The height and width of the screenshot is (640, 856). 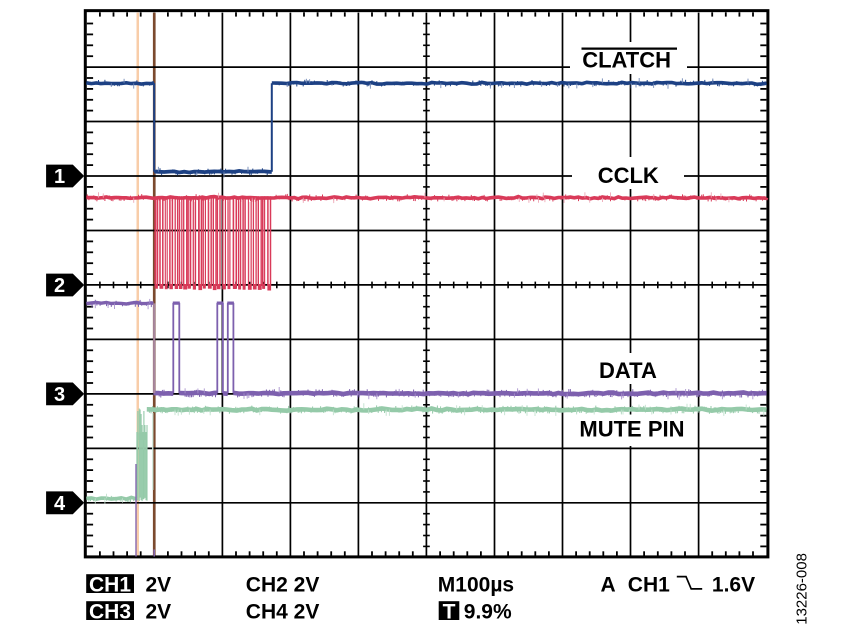 I want to click on svg-text: 9.9%, so click(x=488, y=611).